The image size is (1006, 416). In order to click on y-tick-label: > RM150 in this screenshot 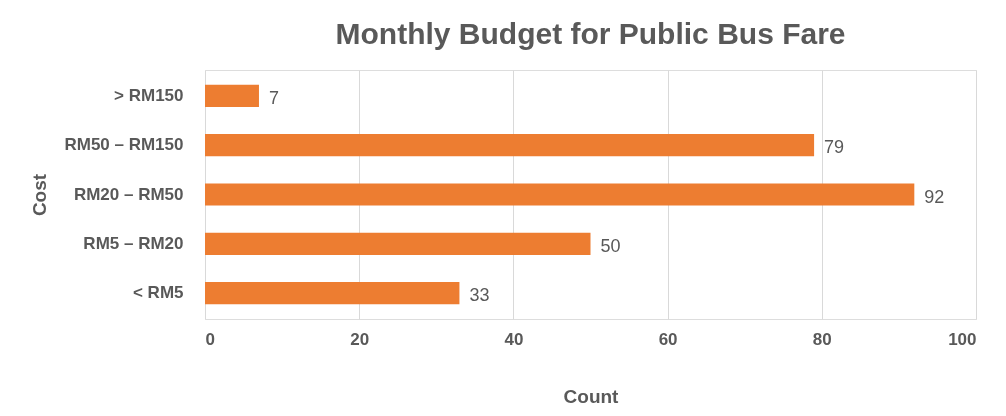, I will do `click(149, 95)`.